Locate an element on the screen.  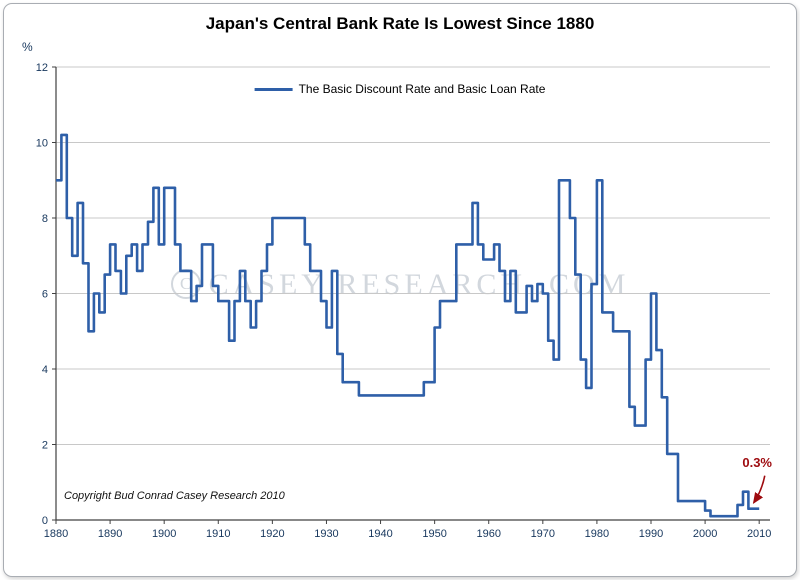
y-tick-label: 12 is located at coordinates (42, 68).